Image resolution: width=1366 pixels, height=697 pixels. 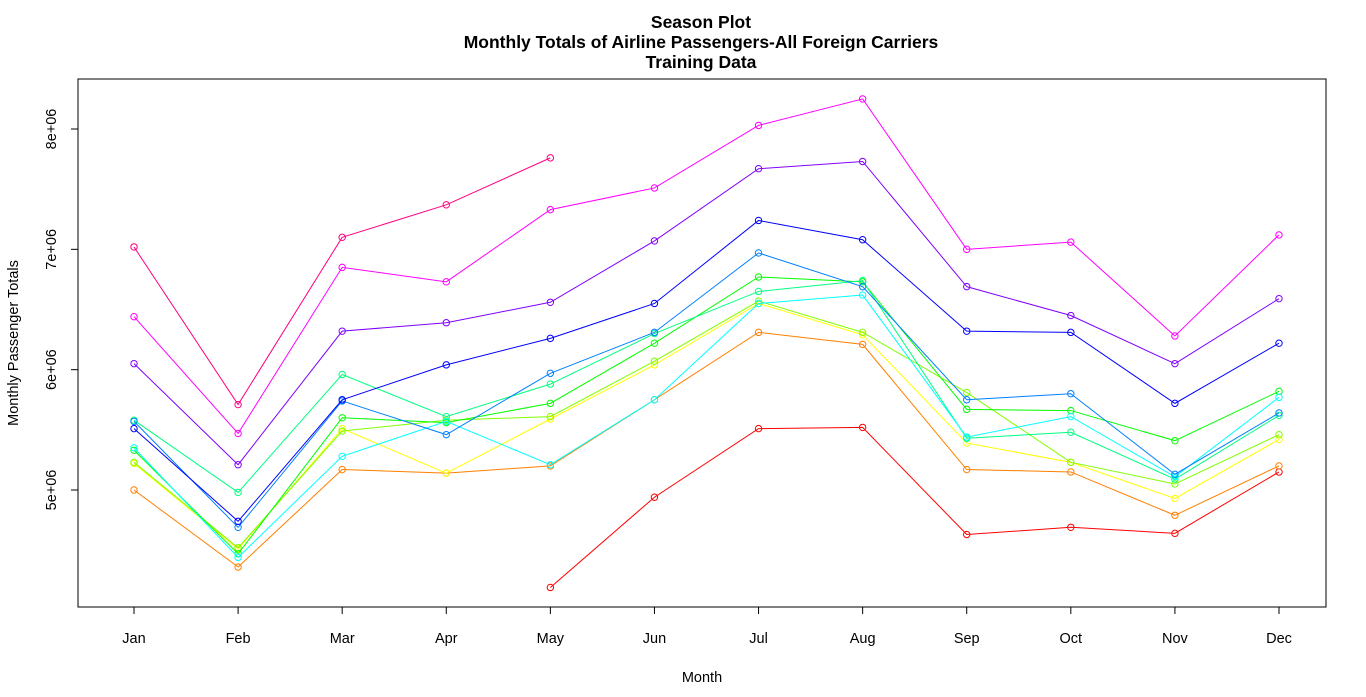 I want to click on y-tick-label: 6e+06, so click(x=52, y=369).